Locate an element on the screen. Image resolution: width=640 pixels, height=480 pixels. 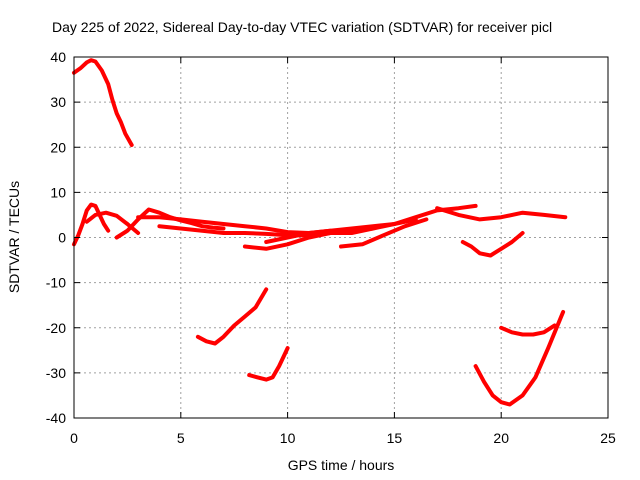
y-tick-label: 30 is located at coordinates (58, 102).